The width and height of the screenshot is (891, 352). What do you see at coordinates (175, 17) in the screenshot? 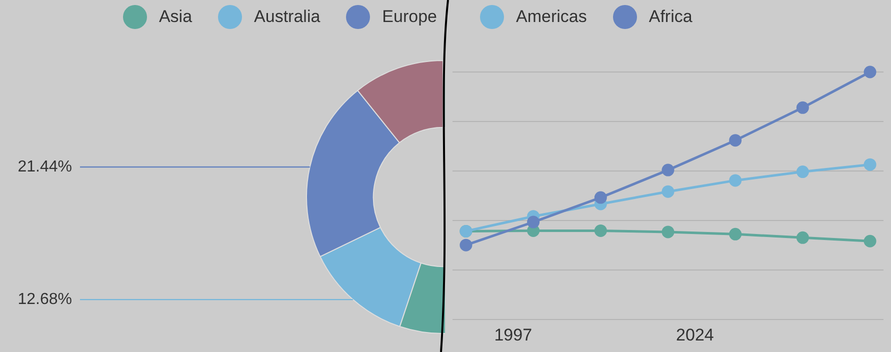
I see `legend-label: Asia` at bounding box center [175, 17].